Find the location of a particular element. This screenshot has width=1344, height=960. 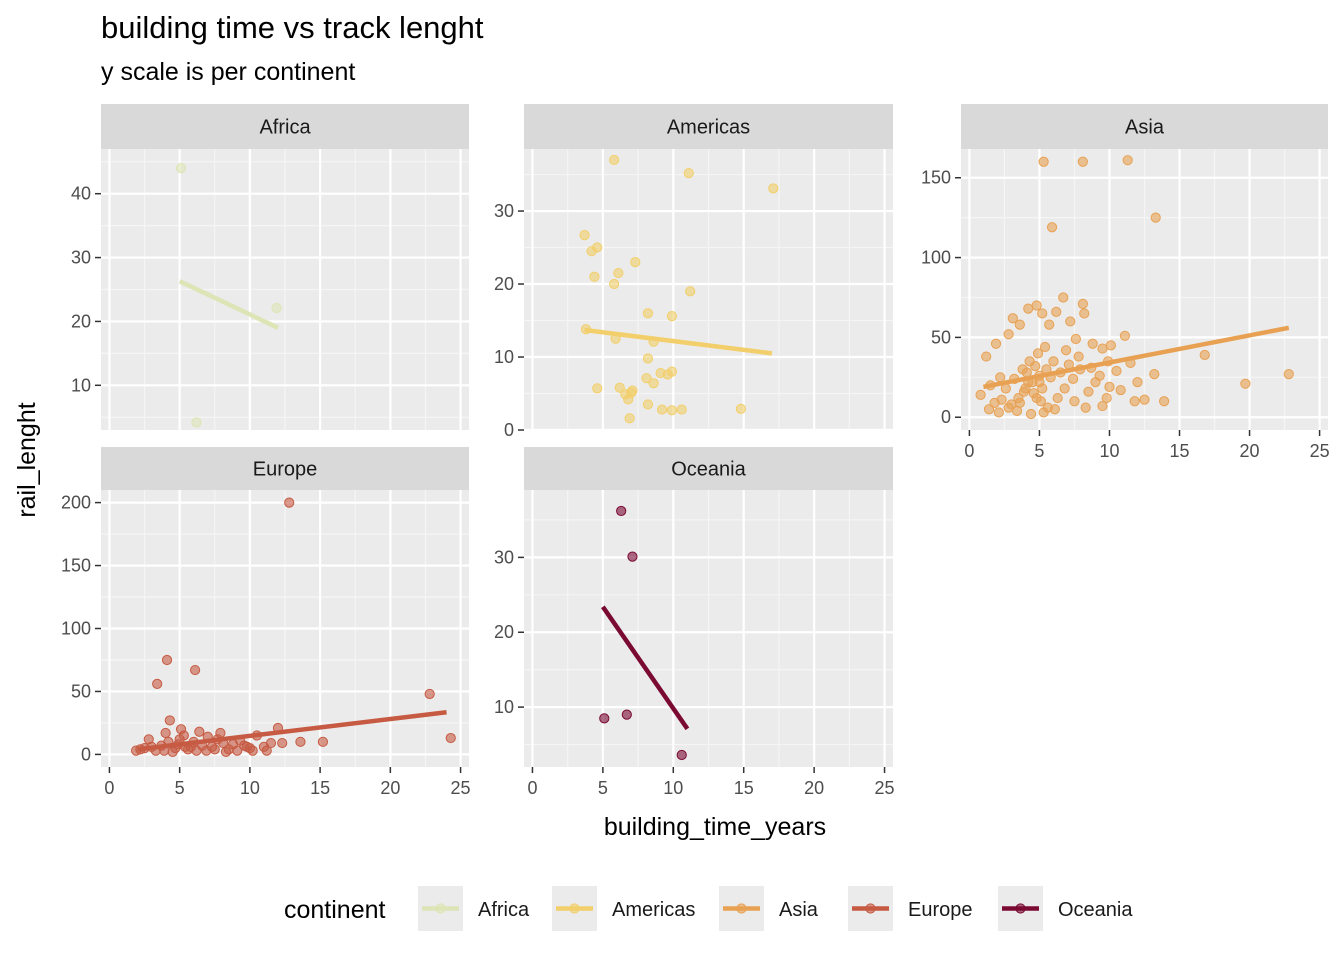

facet-asia: Asia 0 50 100 150 0 5 10 15 20 25 is located at coordinates (1125, 282).